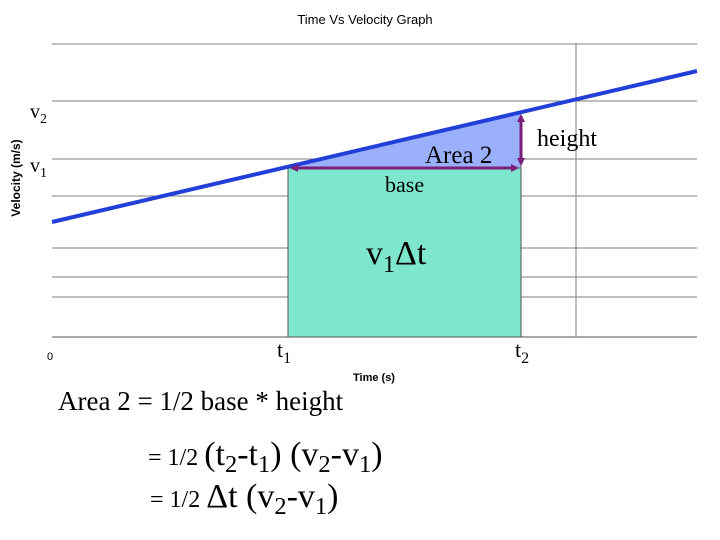  Describe the element at coordinates (265, 457) in the screenshot. I see `equation-line-2: = 1/2 (t2-t1) (v2-v1)` at that location.